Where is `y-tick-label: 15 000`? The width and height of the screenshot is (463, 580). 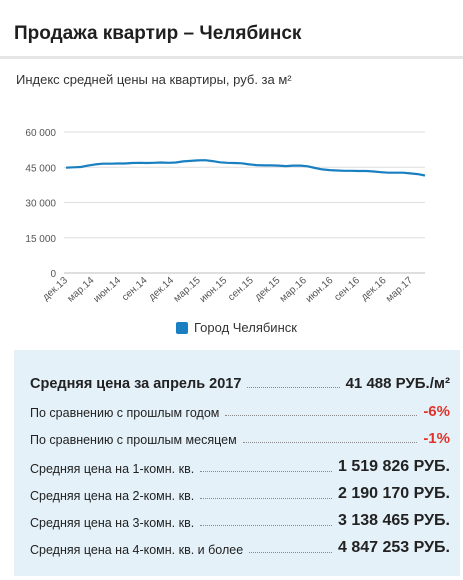
y-tick-label: 15 000 is located at coordinates (40, 239).